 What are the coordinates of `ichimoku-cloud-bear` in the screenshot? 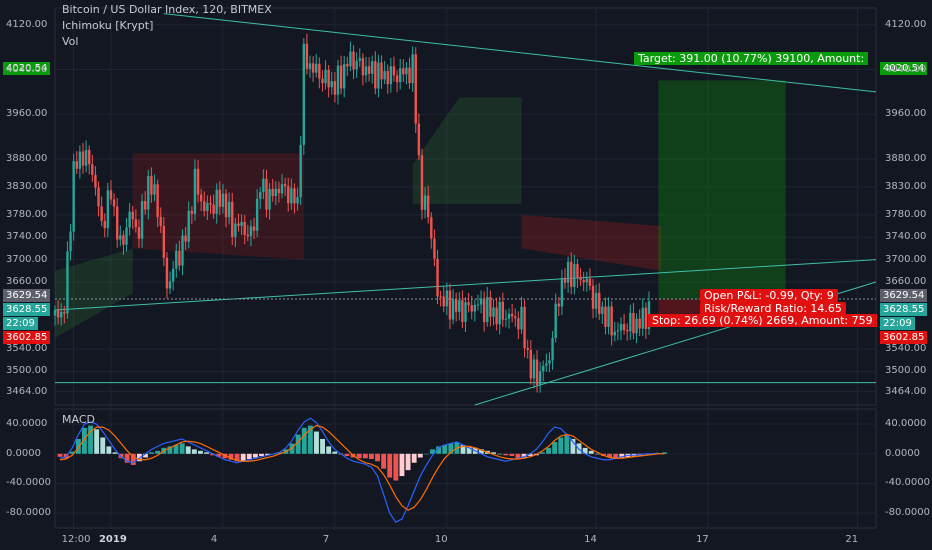 It's located at (591, 242).